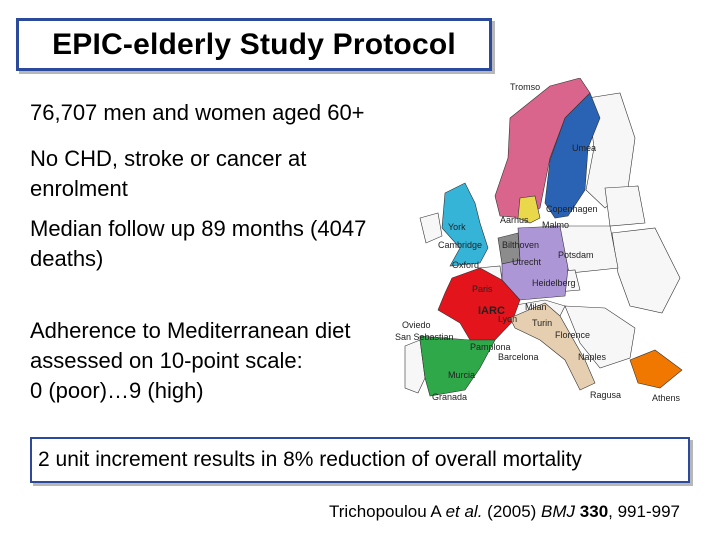 This screenshot has width=720, height=540. I want to click on map-region-italy, so click(552, 346).